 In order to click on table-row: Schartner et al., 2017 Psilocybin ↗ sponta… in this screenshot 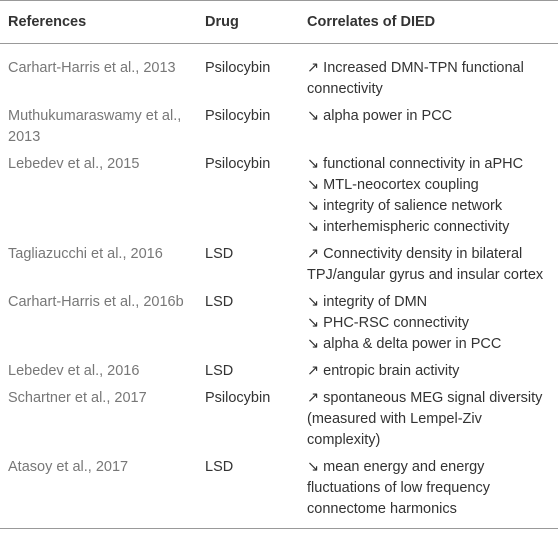, I will do `click(279, 419)`.